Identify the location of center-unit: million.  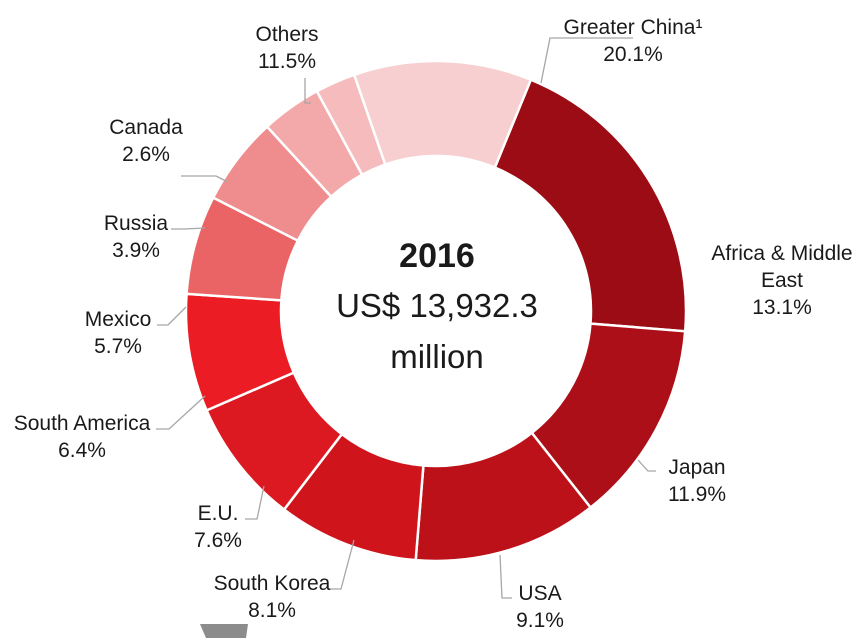
(437, 356).